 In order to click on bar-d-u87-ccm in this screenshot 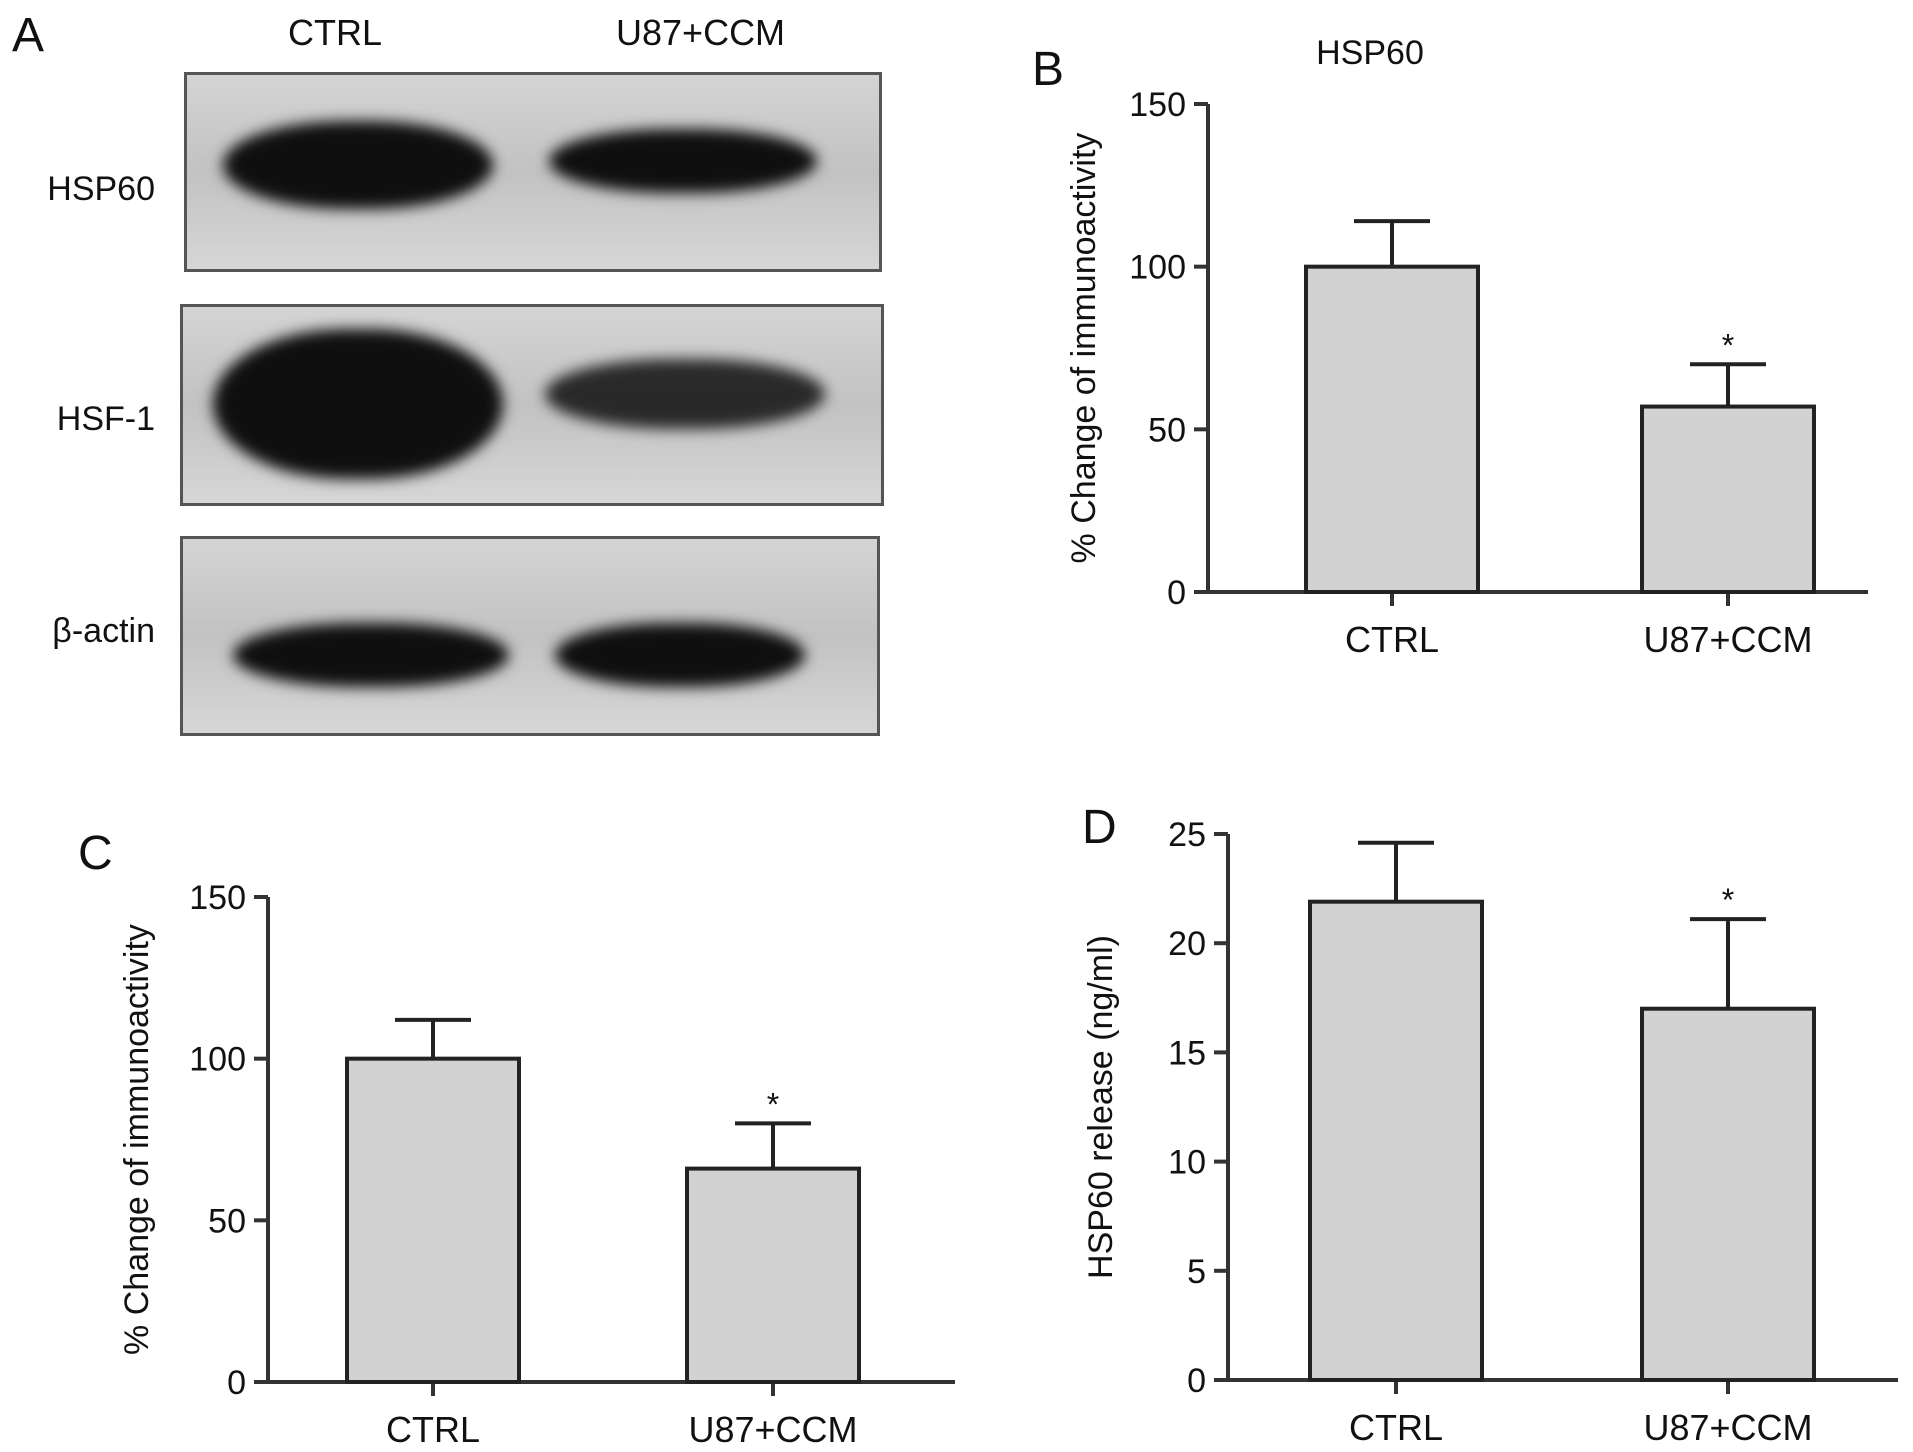, I will do `click(1728, 1194)`.